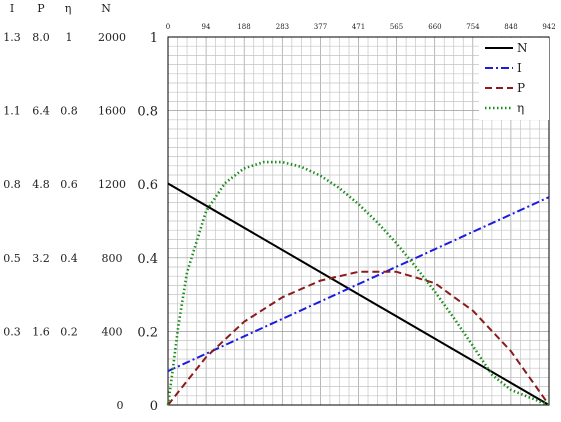  Describe the element at coordinates (12, 111) in the screenshot. I see `left-axis-label-I: 1.1` at that location.